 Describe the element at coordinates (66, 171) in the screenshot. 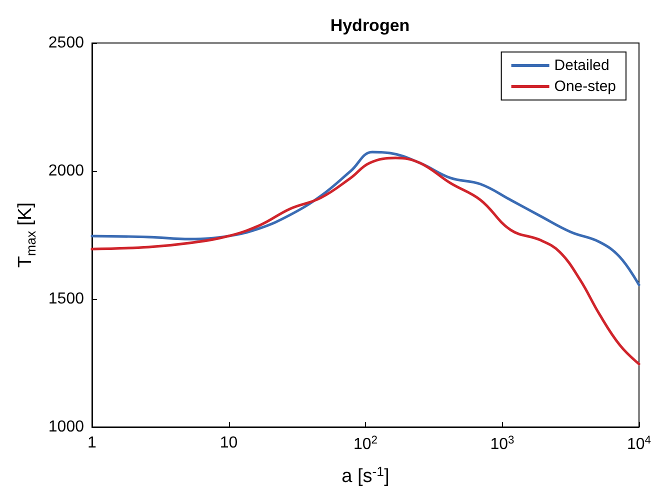

I see `y-tick-label: 2000` at that location.